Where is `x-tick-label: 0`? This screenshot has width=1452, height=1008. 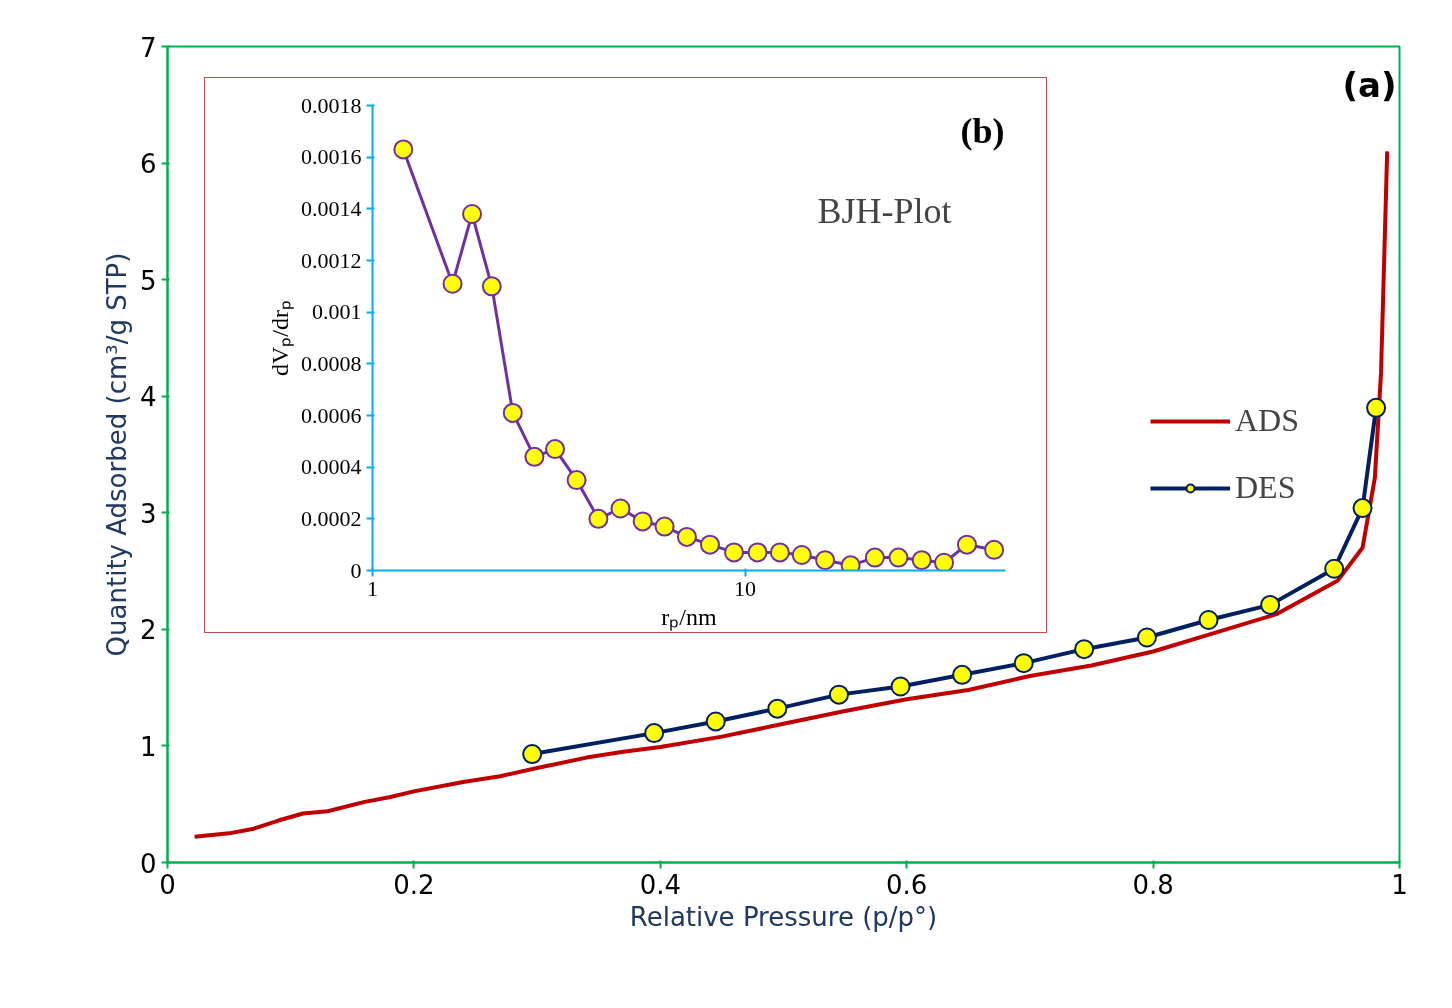
x-tick-label: 0 is located at coordinates (167, 884).